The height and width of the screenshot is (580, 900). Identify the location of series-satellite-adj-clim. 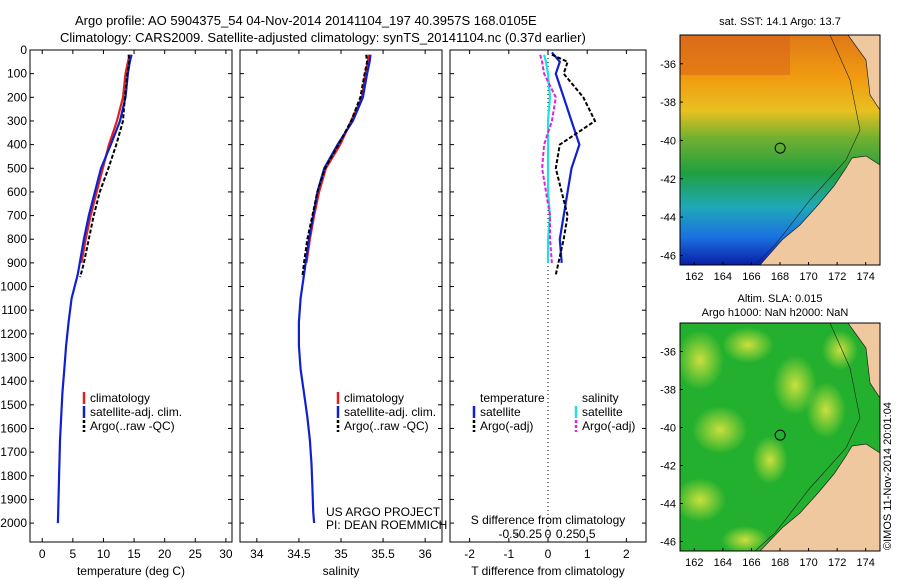
(94, 289).